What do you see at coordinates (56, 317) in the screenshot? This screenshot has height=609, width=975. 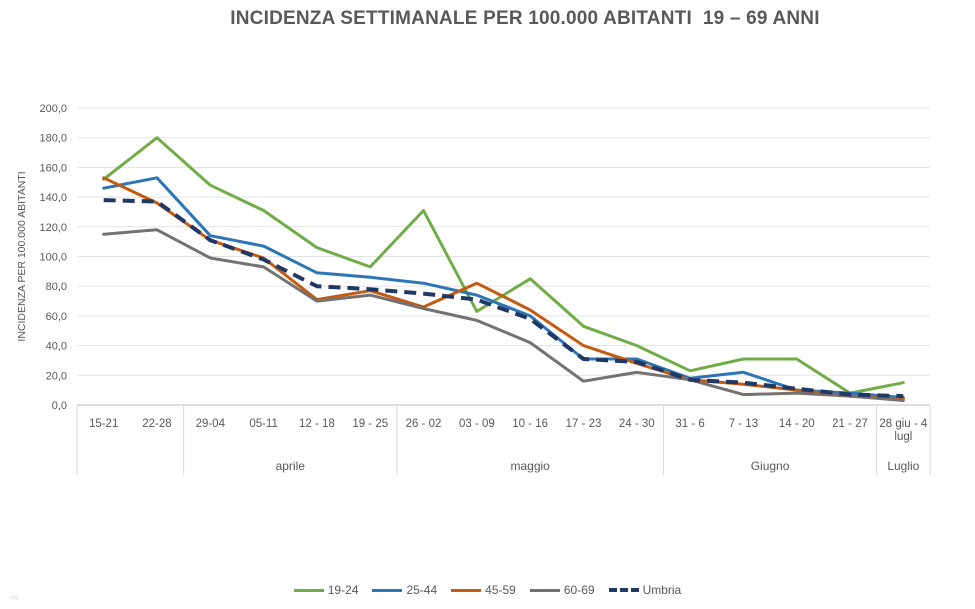 I see `y-tick-label: 60,0` at bounding box center [56, 317].